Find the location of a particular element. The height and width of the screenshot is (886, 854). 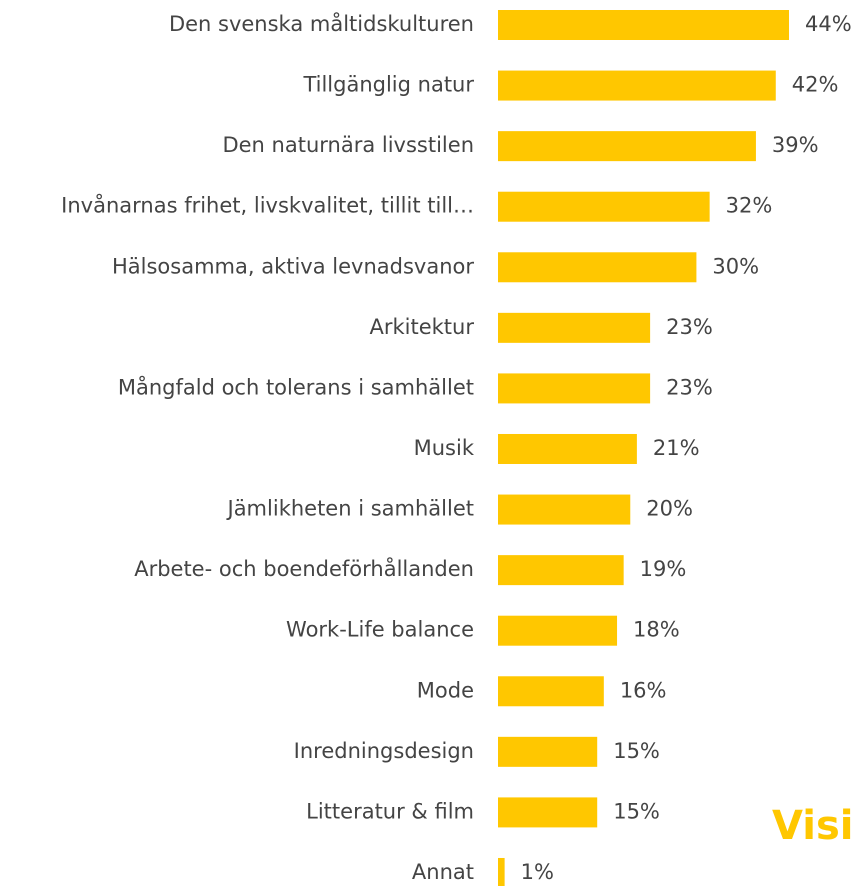

category-label: Arbete- och boendeförhållanden is located at coordinates (304, 568).